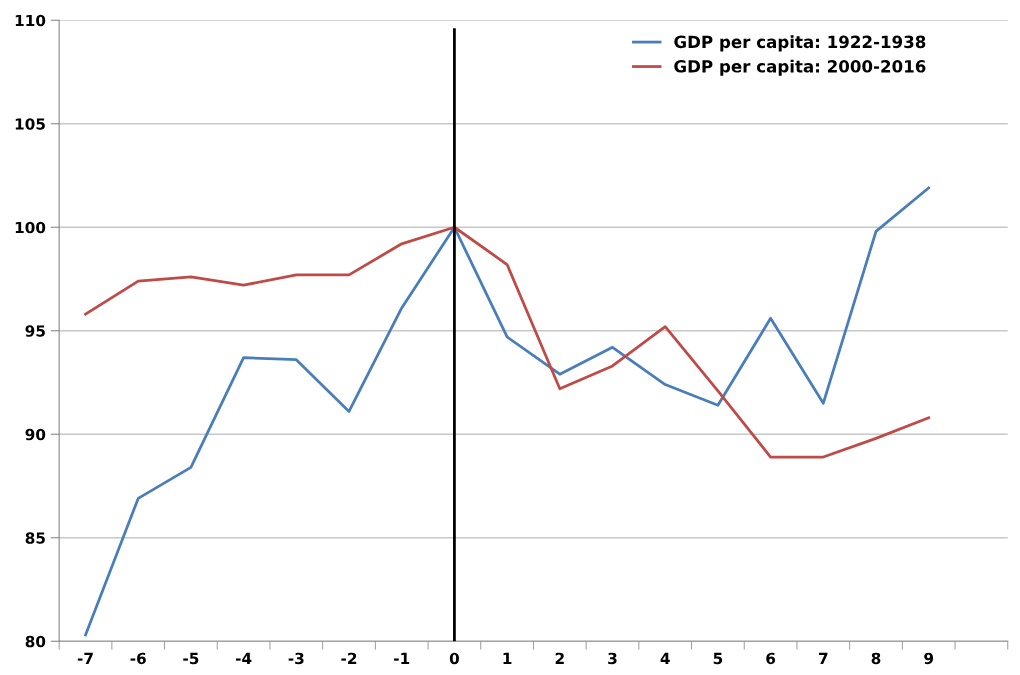 Image resolution: width=1020 pixels, height=675 pixels. I want to click on x-tick-label: -1, so click(402, 658).